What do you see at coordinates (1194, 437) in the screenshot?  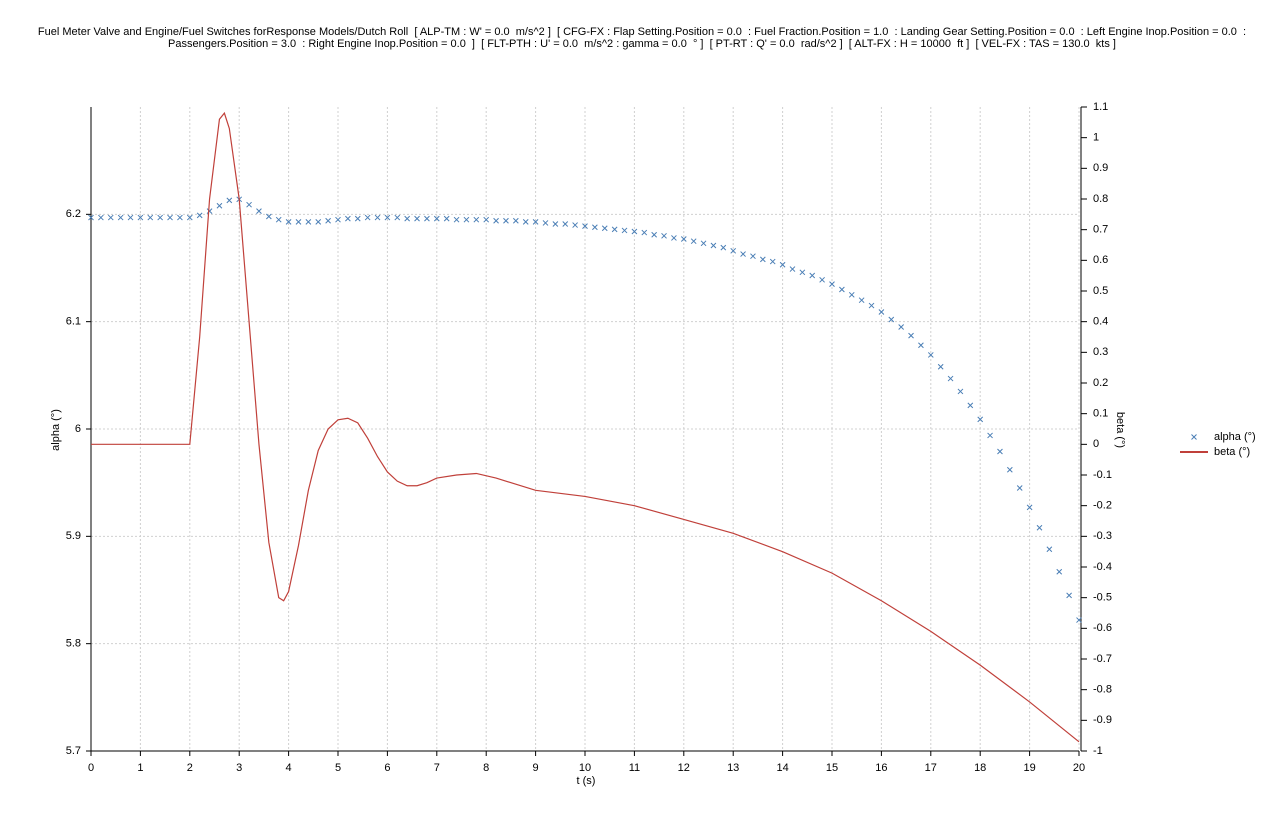 I see `legend-marker` at bounding box center [1194, 437].